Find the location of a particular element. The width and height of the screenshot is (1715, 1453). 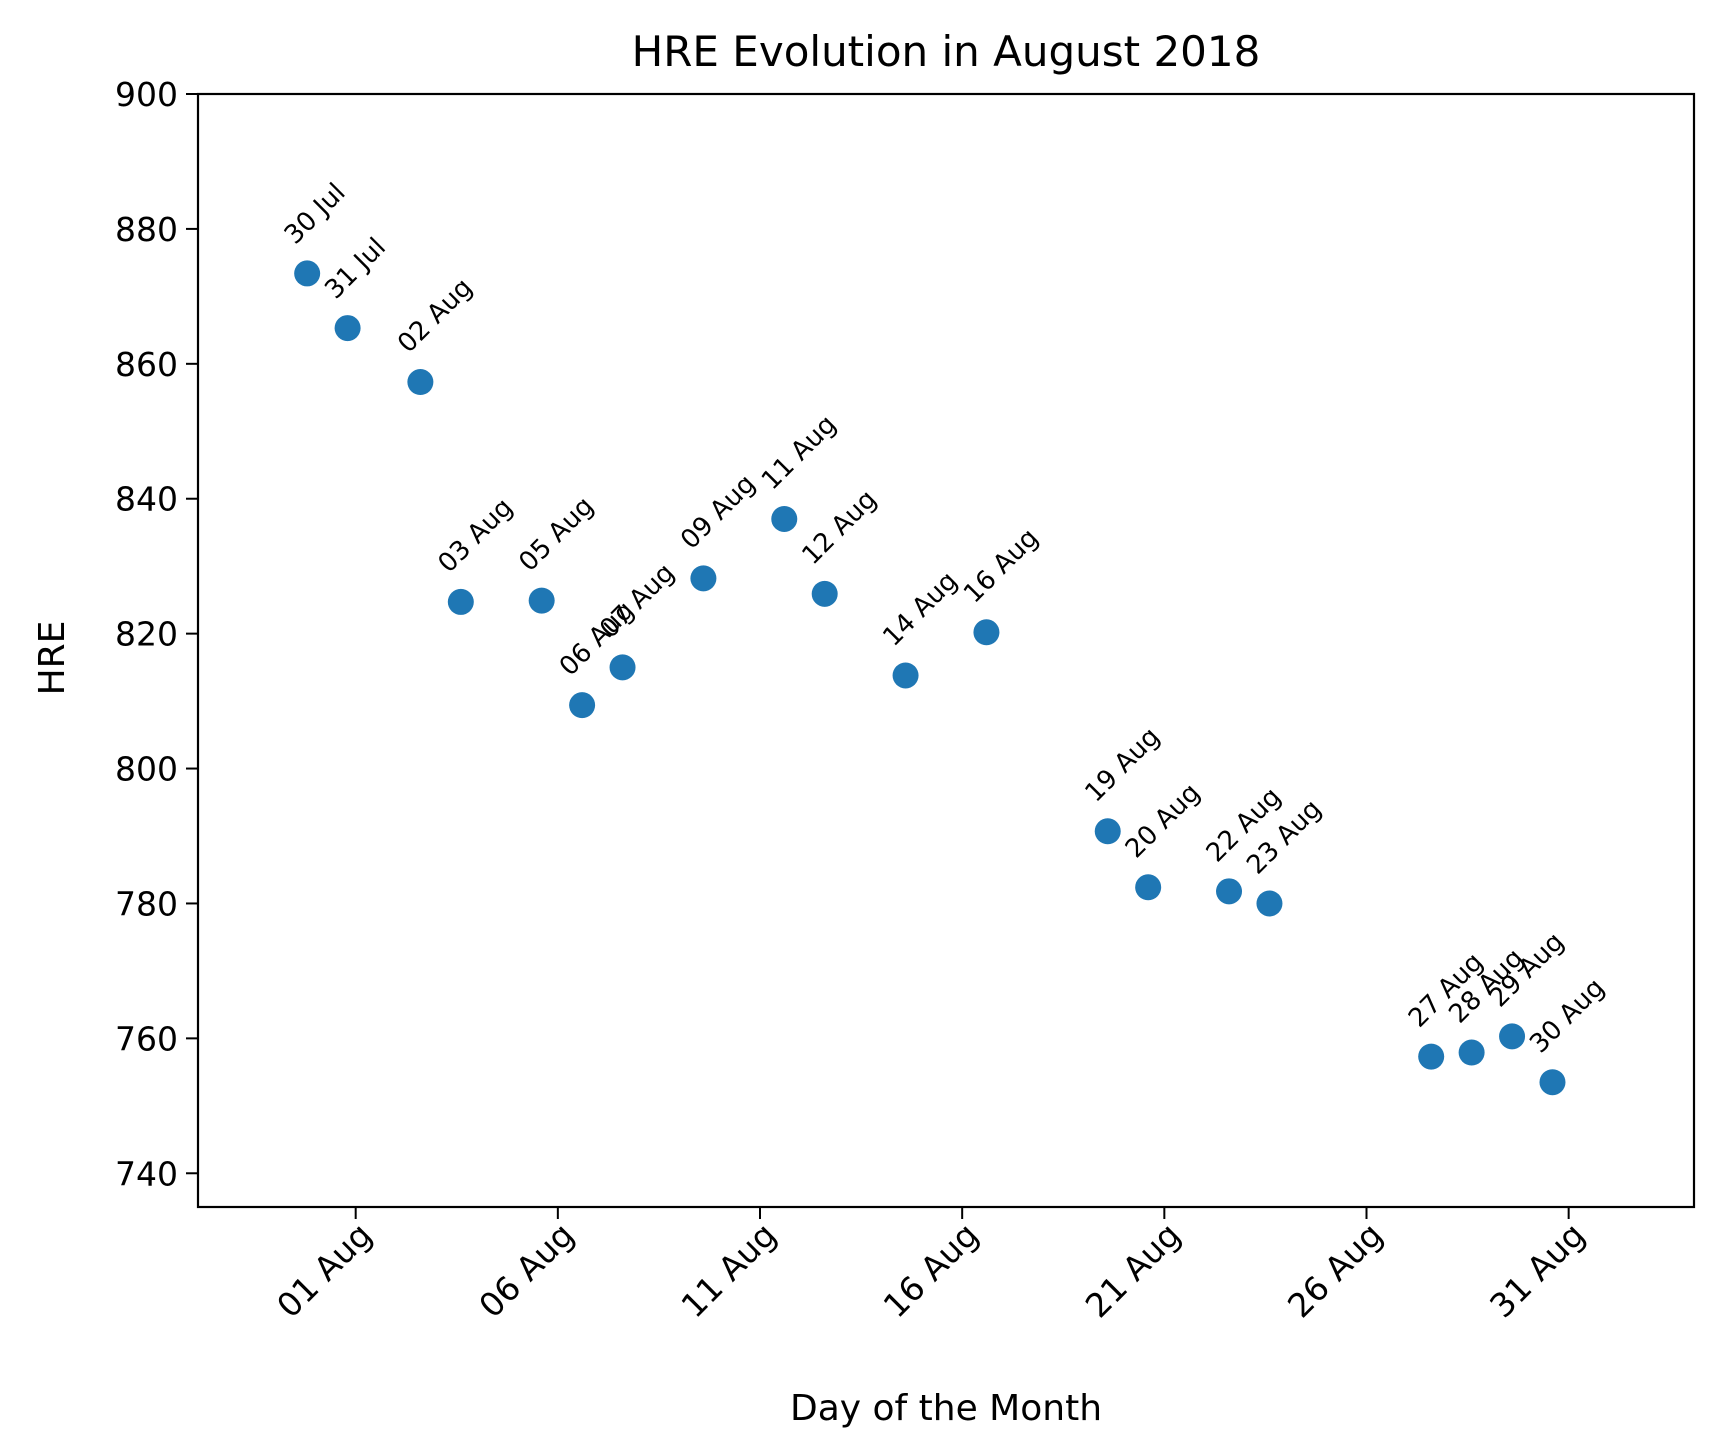

y-tick-label: 760 is located at coordinates (146, 1038).